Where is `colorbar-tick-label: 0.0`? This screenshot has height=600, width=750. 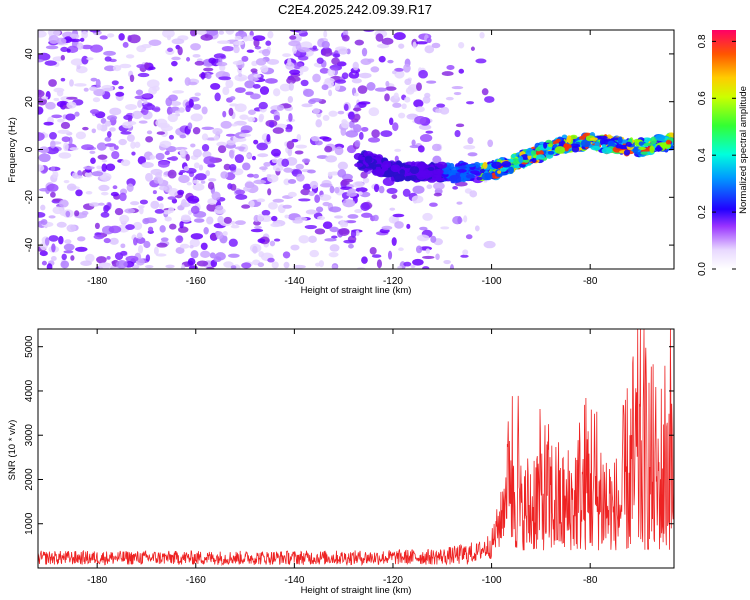 colorbar-tick-label: 0.0 is located at coordinates (702, 269).